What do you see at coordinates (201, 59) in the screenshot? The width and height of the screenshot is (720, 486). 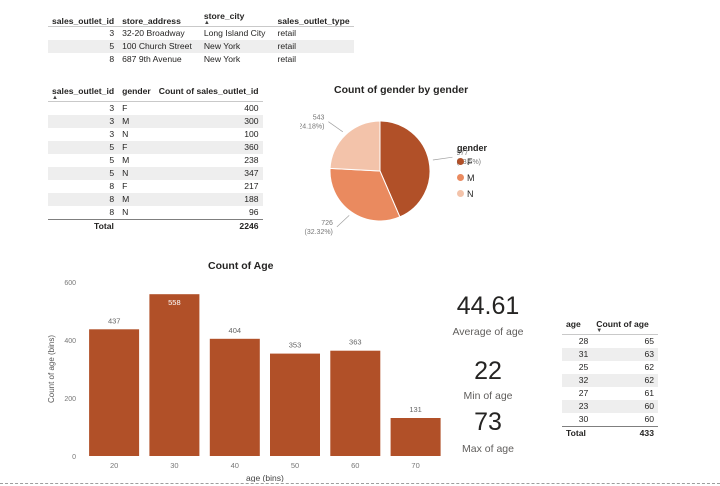 I see `table-row: 8 687 9th Avenue New York retail` at bounding box center [201, 59].